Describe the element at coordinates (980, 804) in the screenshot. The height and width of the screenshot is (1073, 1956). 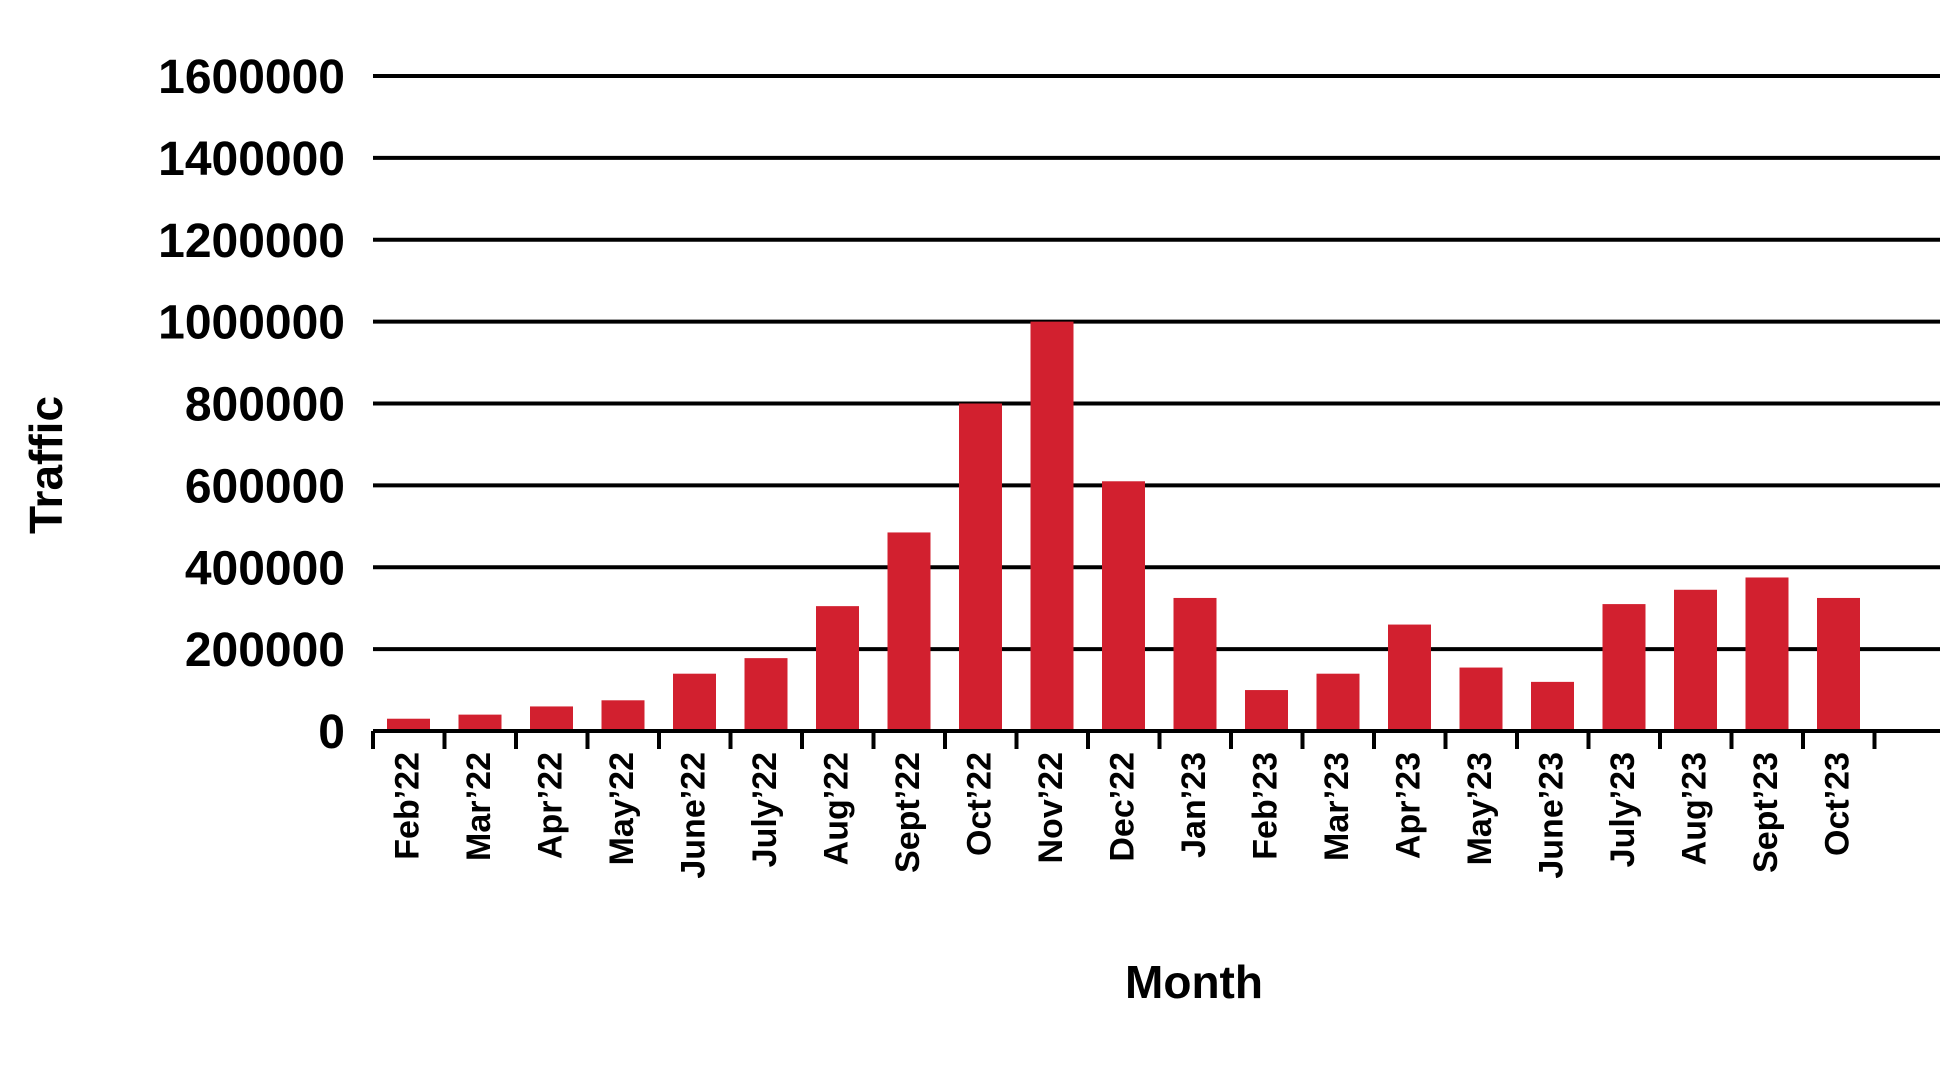
I see `x-tick-label: Oct’22` at that location.